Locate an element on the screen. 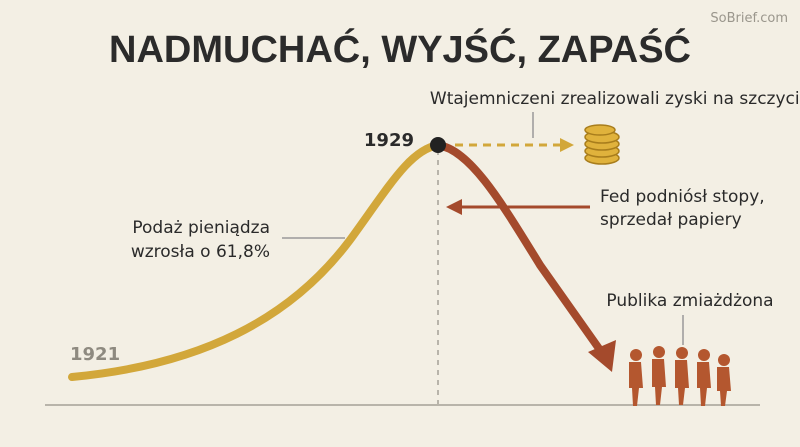  money-label: Podaż pieniądza is located at coordinates (201, 228).